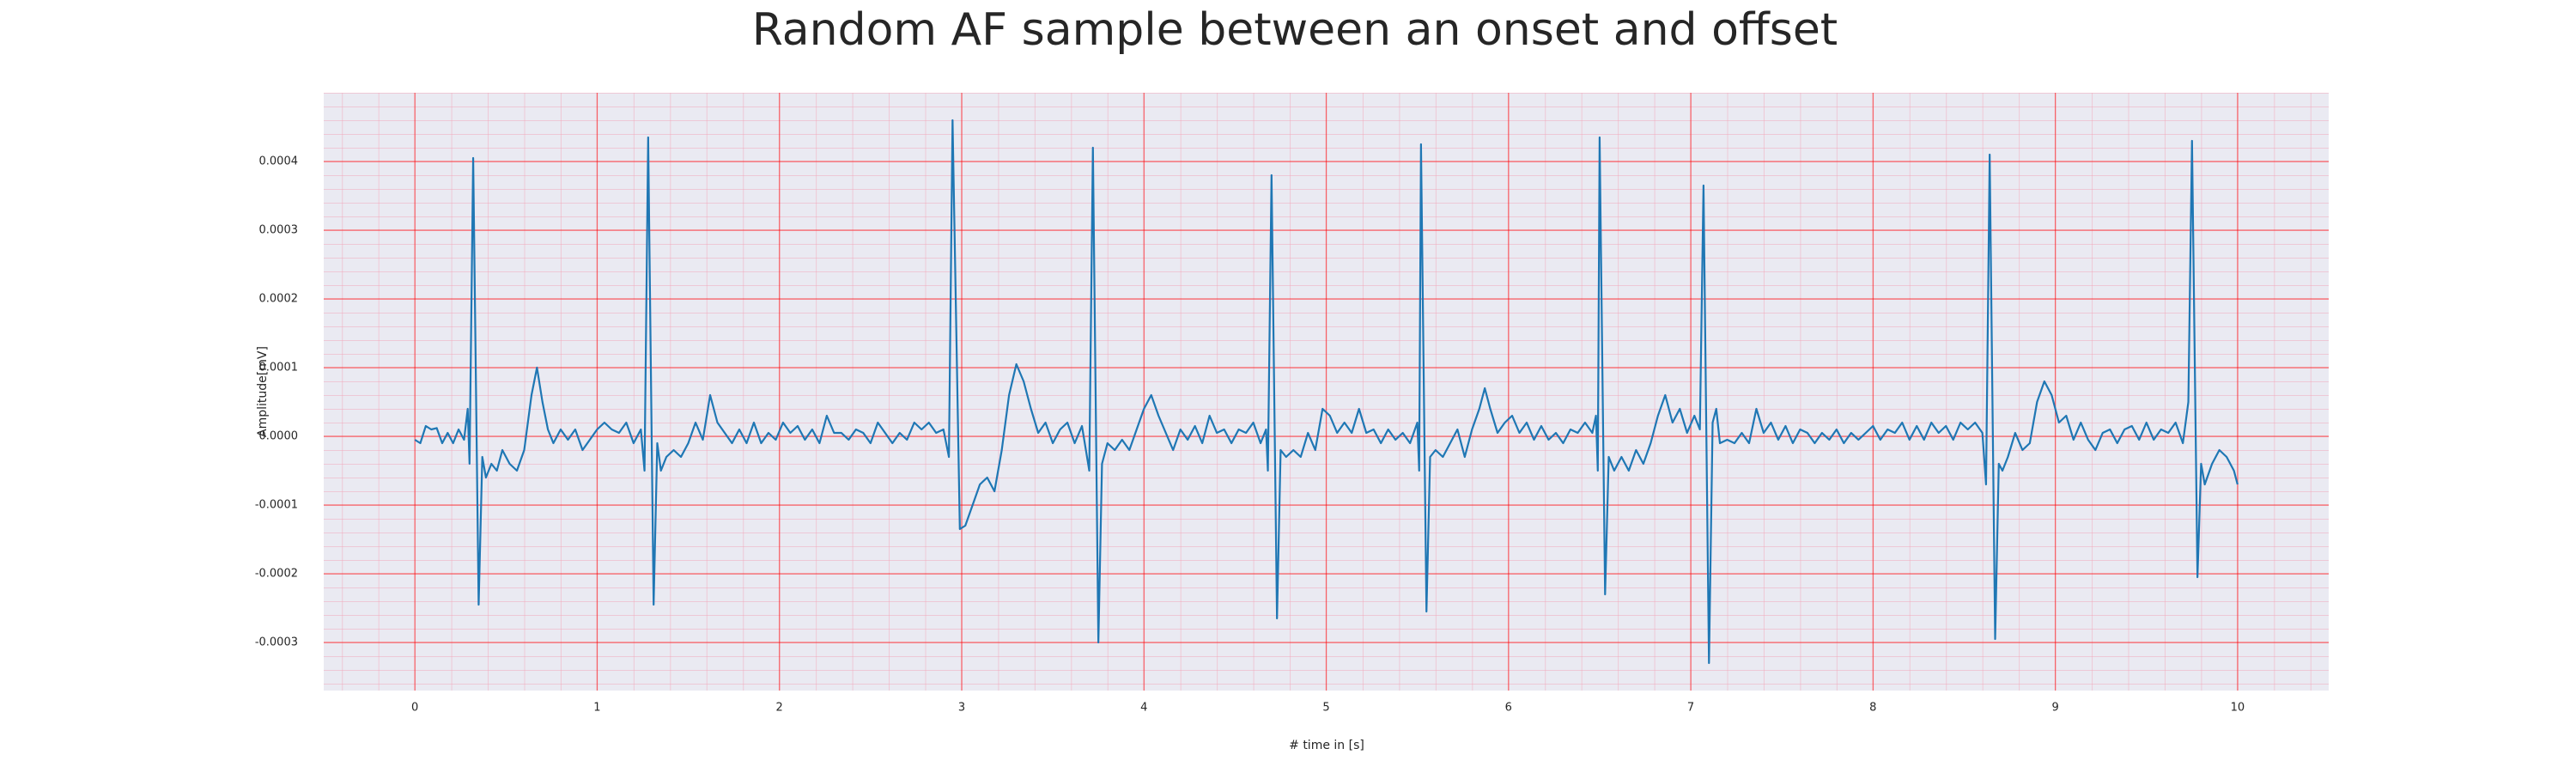 Image resolution: width=2576 pixels, height=773 pixels. Describe the element at coordinates (279, 230) in the screenshot. I see `y-tick-label: 0.0003` at that location.